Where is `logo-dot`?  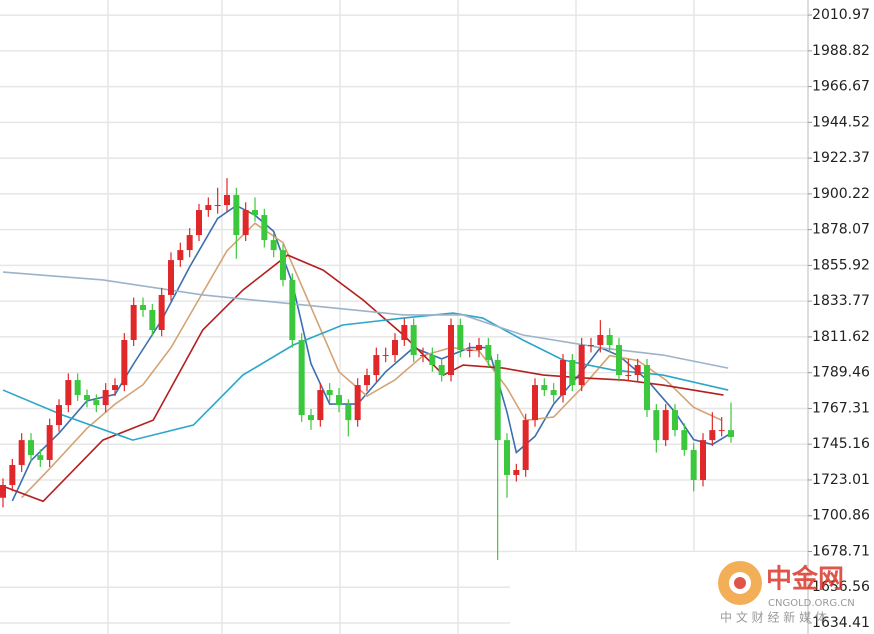 logo-dot is located at coordinates (740, 583).